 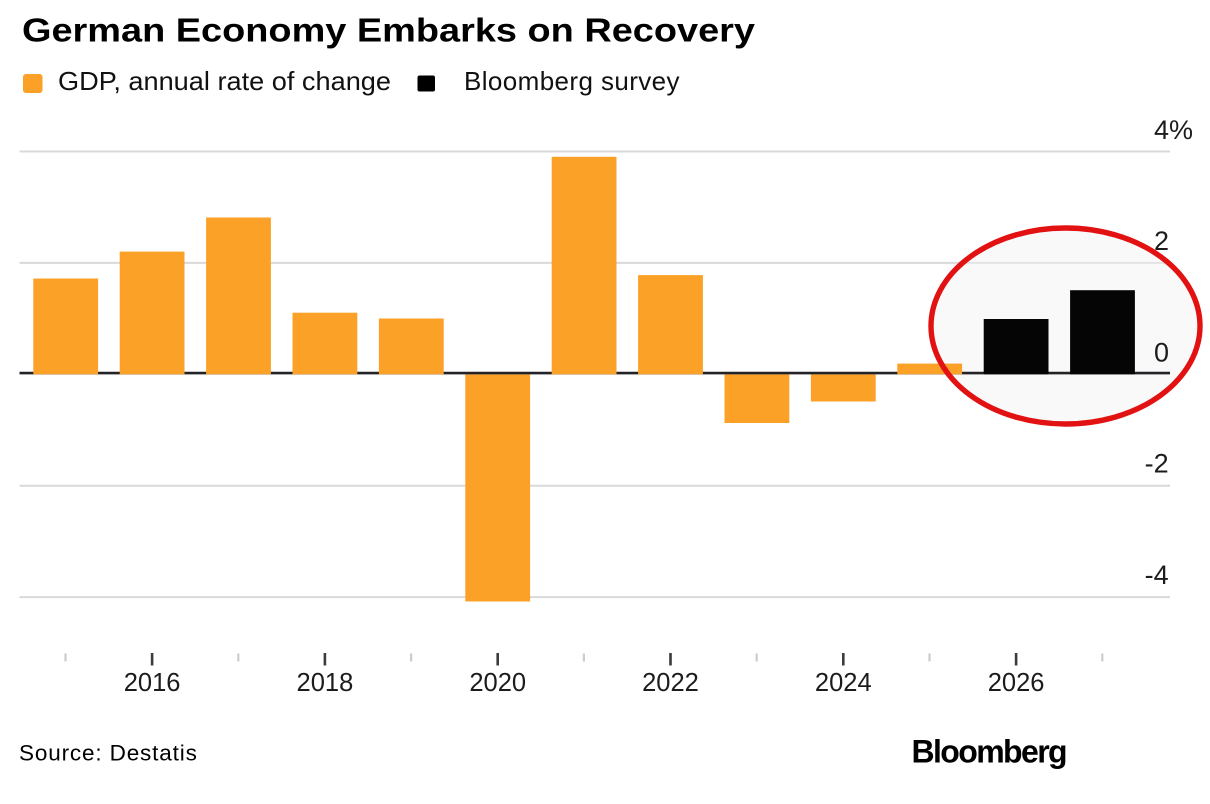 I want to click on svg-text: 4%, so click(x=1173, y=130).